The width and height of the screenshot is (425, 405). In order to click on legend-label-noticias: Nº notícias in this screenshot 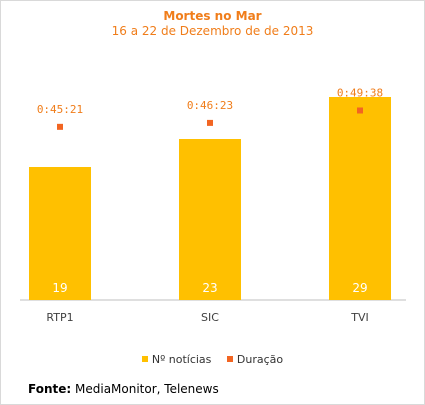, I will do `click(181, 359)`.